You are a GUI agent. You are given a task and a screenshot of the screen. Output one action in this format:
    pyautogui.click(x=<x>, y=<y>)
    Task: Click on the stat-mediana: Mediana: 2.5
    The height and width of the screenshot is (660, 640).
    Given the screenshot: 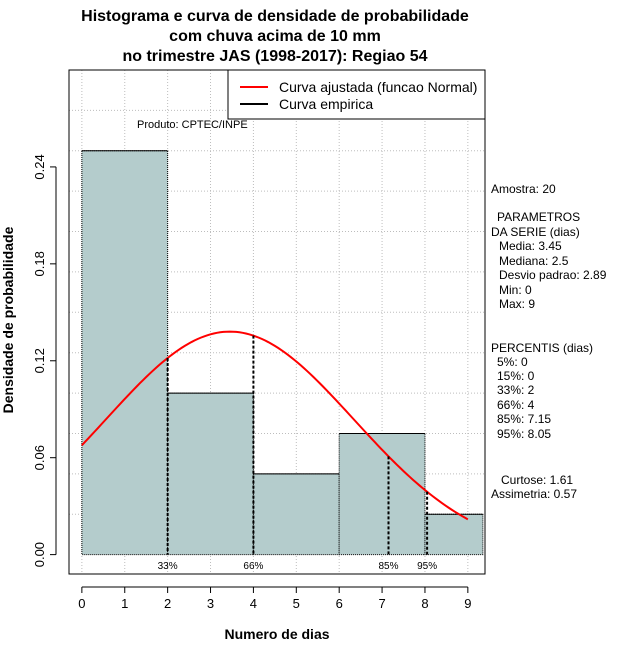 What is the action you would take?
    pyautogui.click(x=534, y=261)
    